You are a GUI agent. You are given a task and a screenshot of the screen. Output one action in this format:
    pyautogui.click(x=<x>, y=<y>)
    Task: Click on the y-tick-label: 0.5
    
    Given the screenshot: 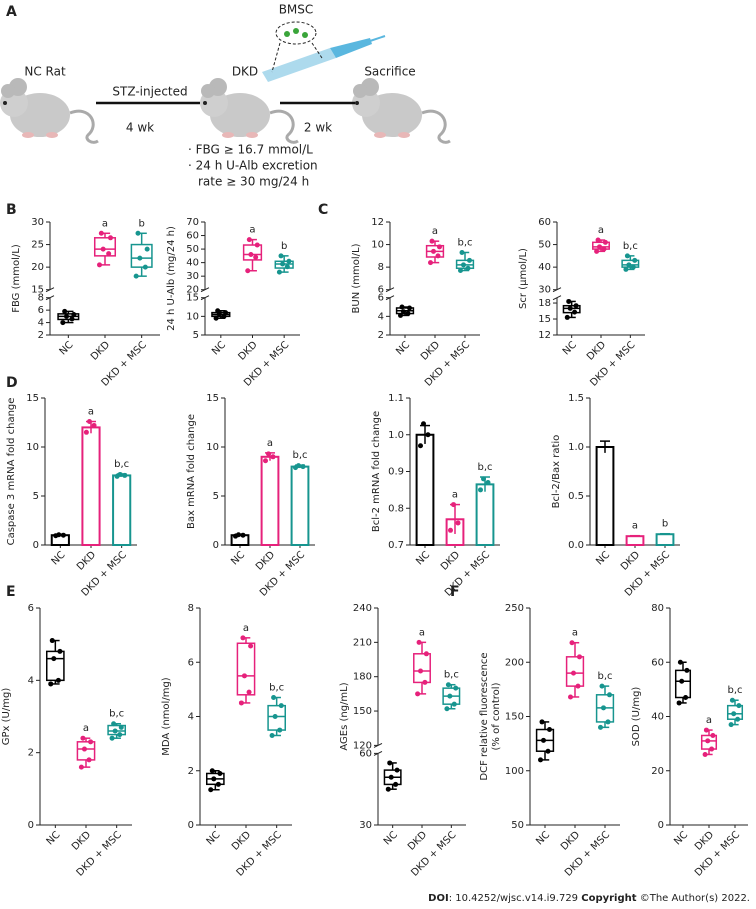 What is the action you would take?
    pyautogui.click(x=576, y=496)
    